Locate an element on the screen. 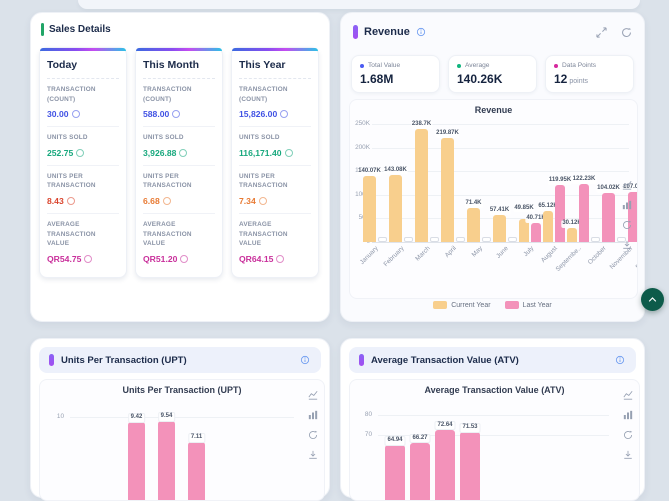  stat-value-number: 12 is located at coordinates (560, 79).